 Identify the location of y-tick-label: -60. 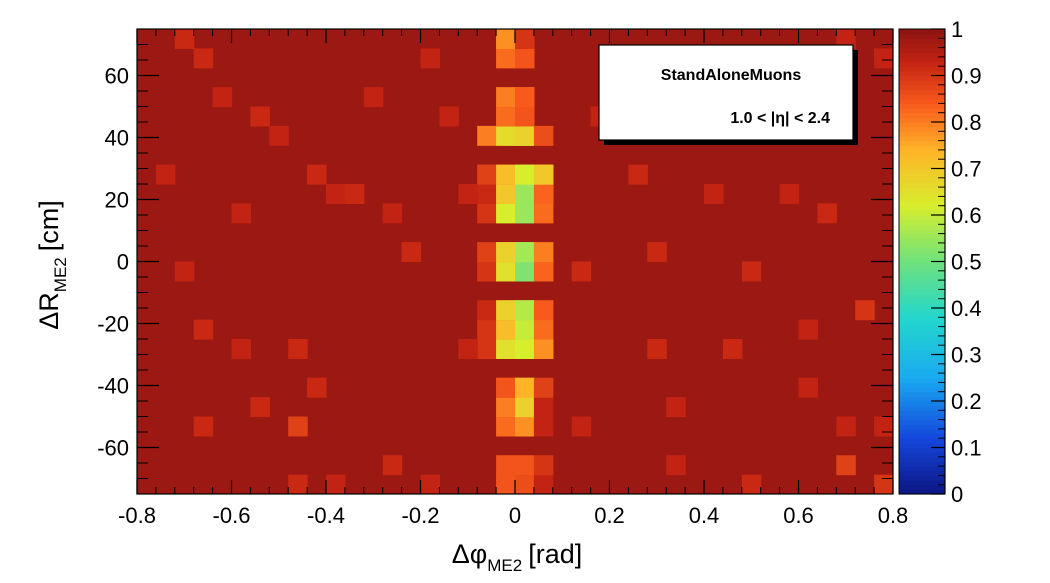
(113, 448).